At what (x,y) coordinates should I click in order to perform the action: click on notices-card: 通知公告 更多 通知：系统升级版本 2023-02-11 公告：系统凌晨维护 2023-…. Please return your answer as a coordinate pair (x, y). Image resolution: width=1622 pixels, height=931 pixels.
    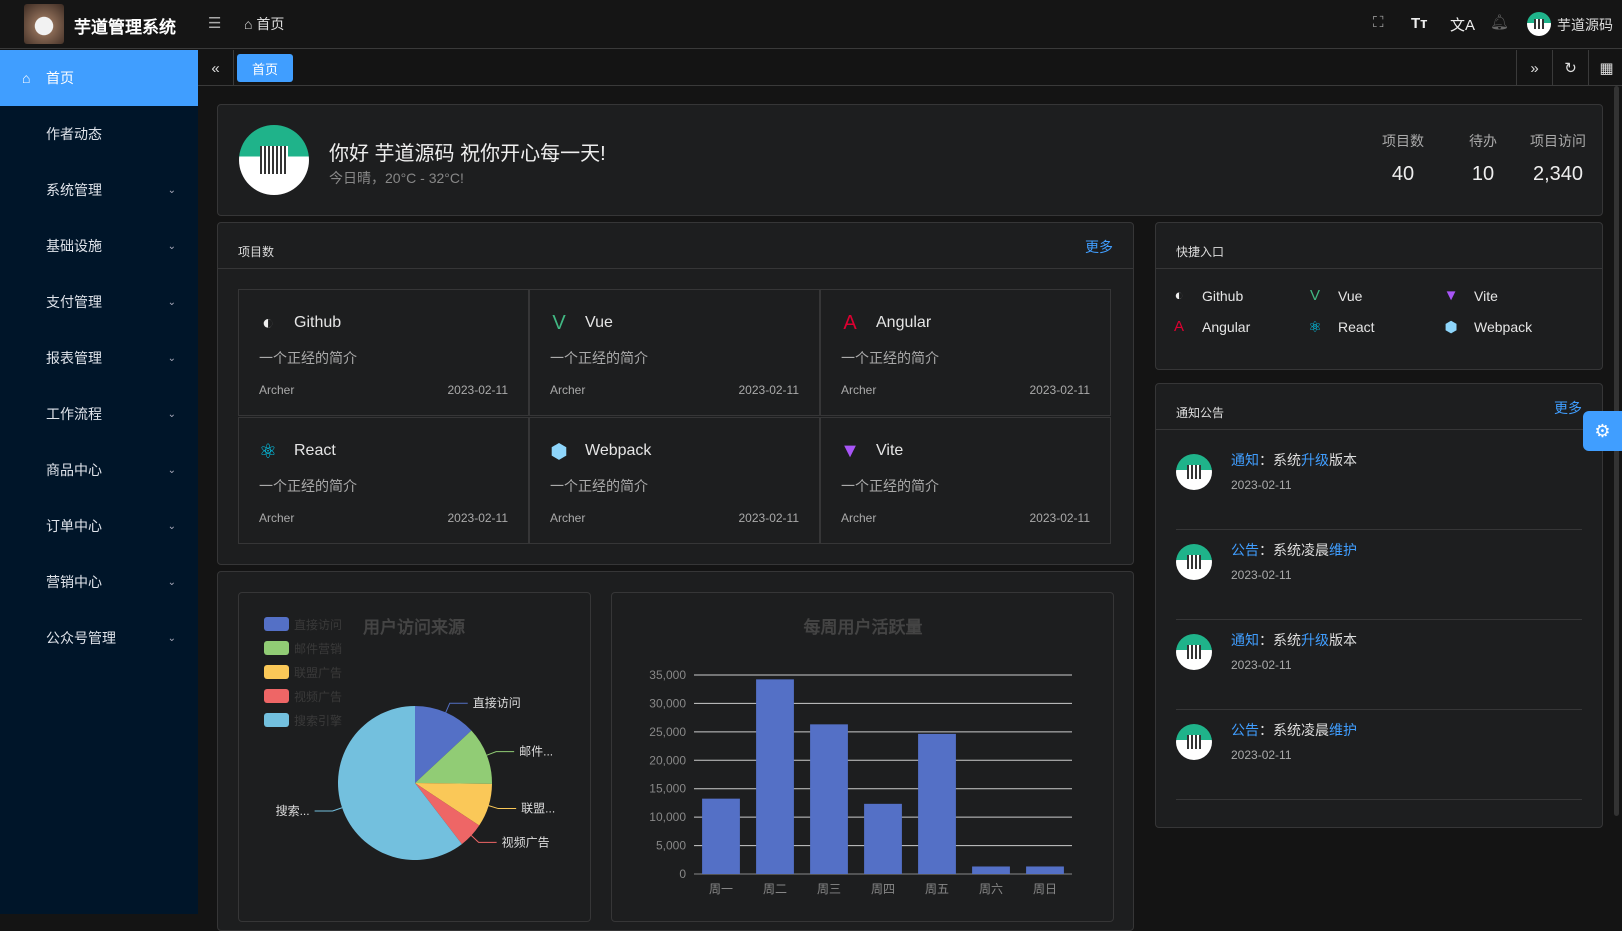
    Looking at the image, I should click on (1379, 605).